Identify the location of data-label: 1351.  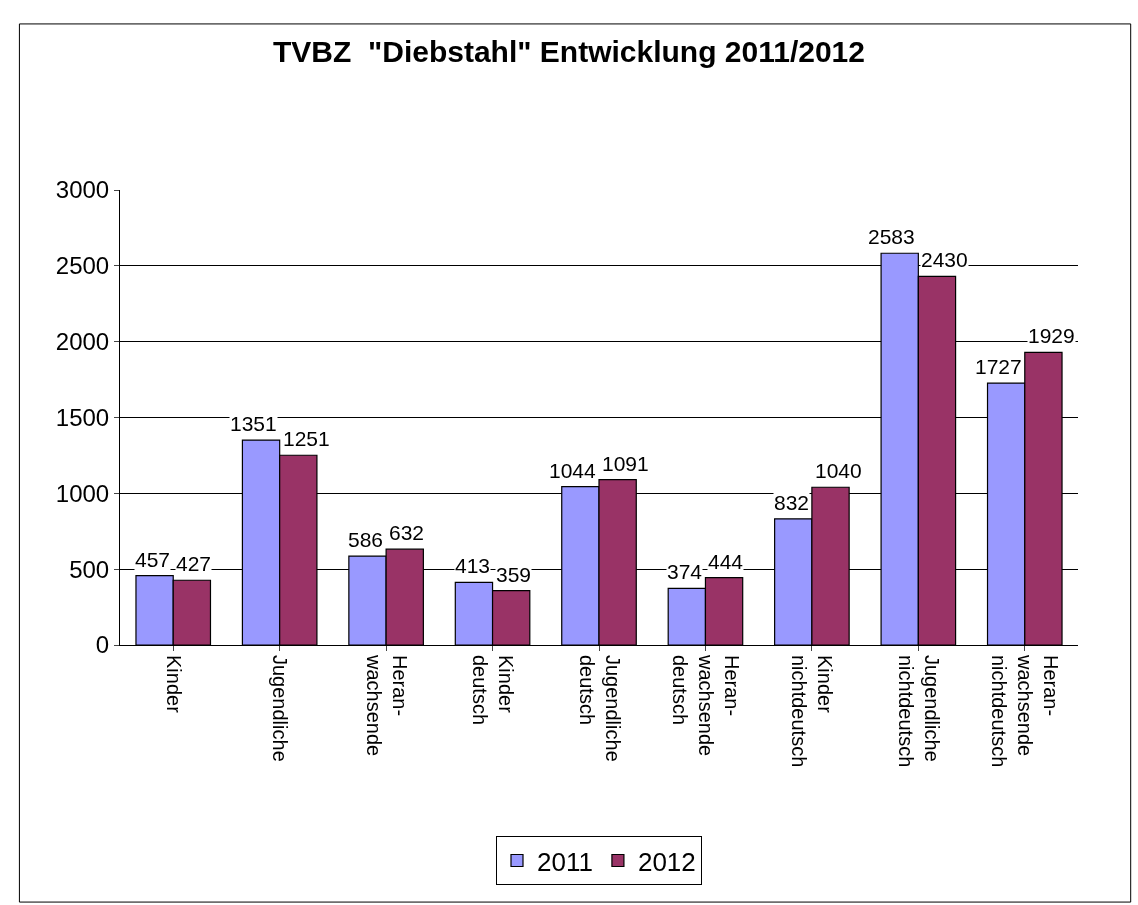
(253, 423).